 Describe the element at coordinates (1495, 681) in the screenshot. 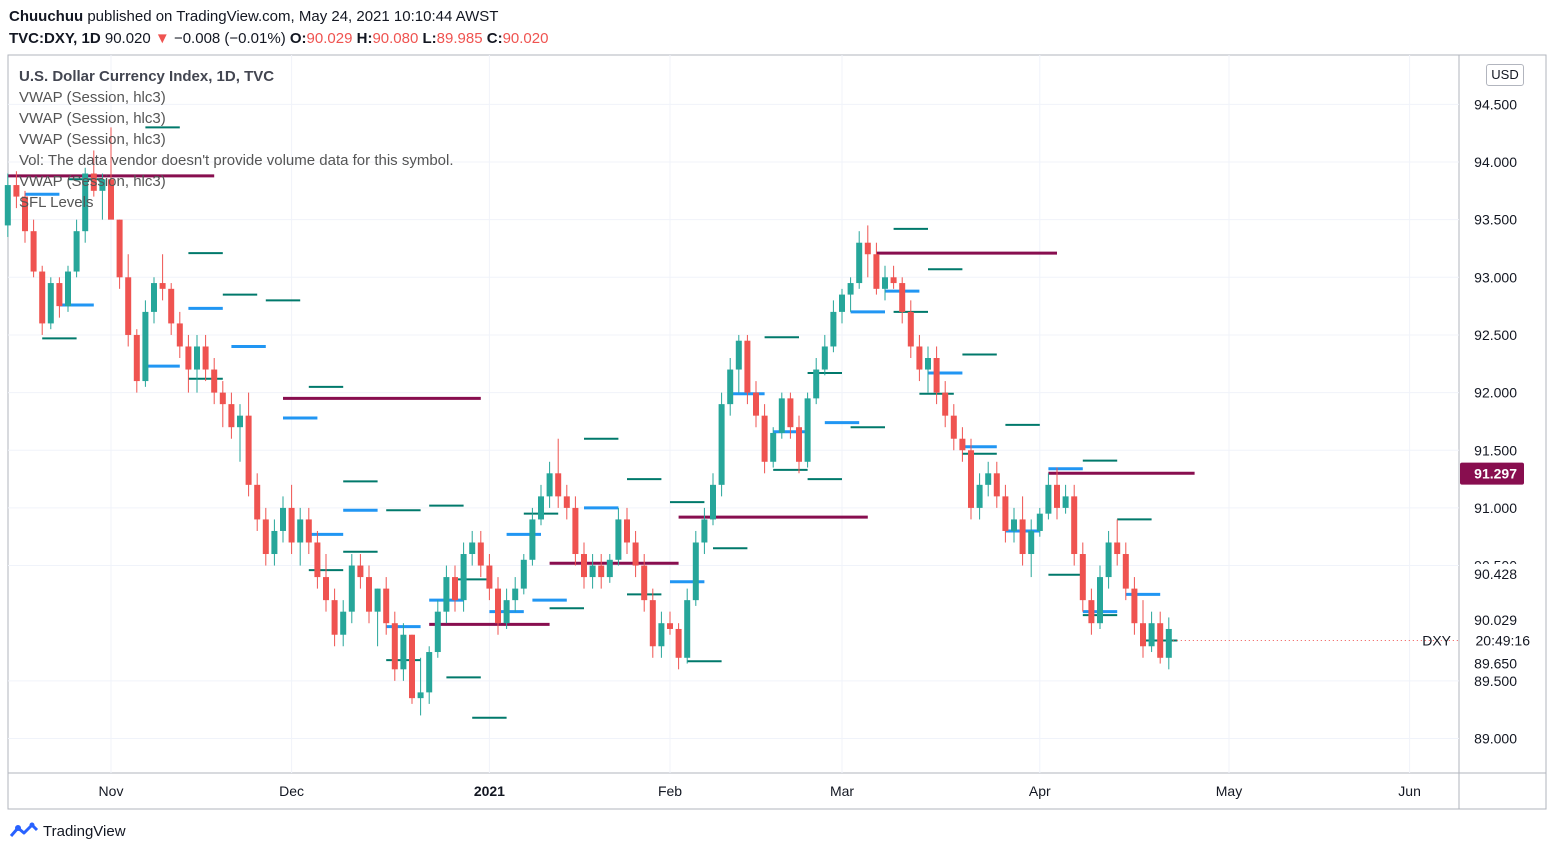

I see `price-tick-label: 89.500` at that location.